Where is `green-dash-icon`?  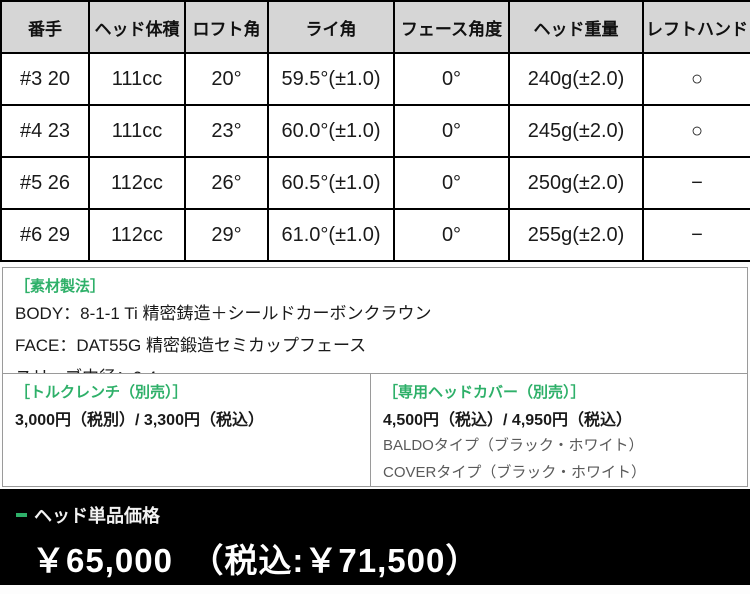
green-dash-icon is located at coordinates (21, 515).